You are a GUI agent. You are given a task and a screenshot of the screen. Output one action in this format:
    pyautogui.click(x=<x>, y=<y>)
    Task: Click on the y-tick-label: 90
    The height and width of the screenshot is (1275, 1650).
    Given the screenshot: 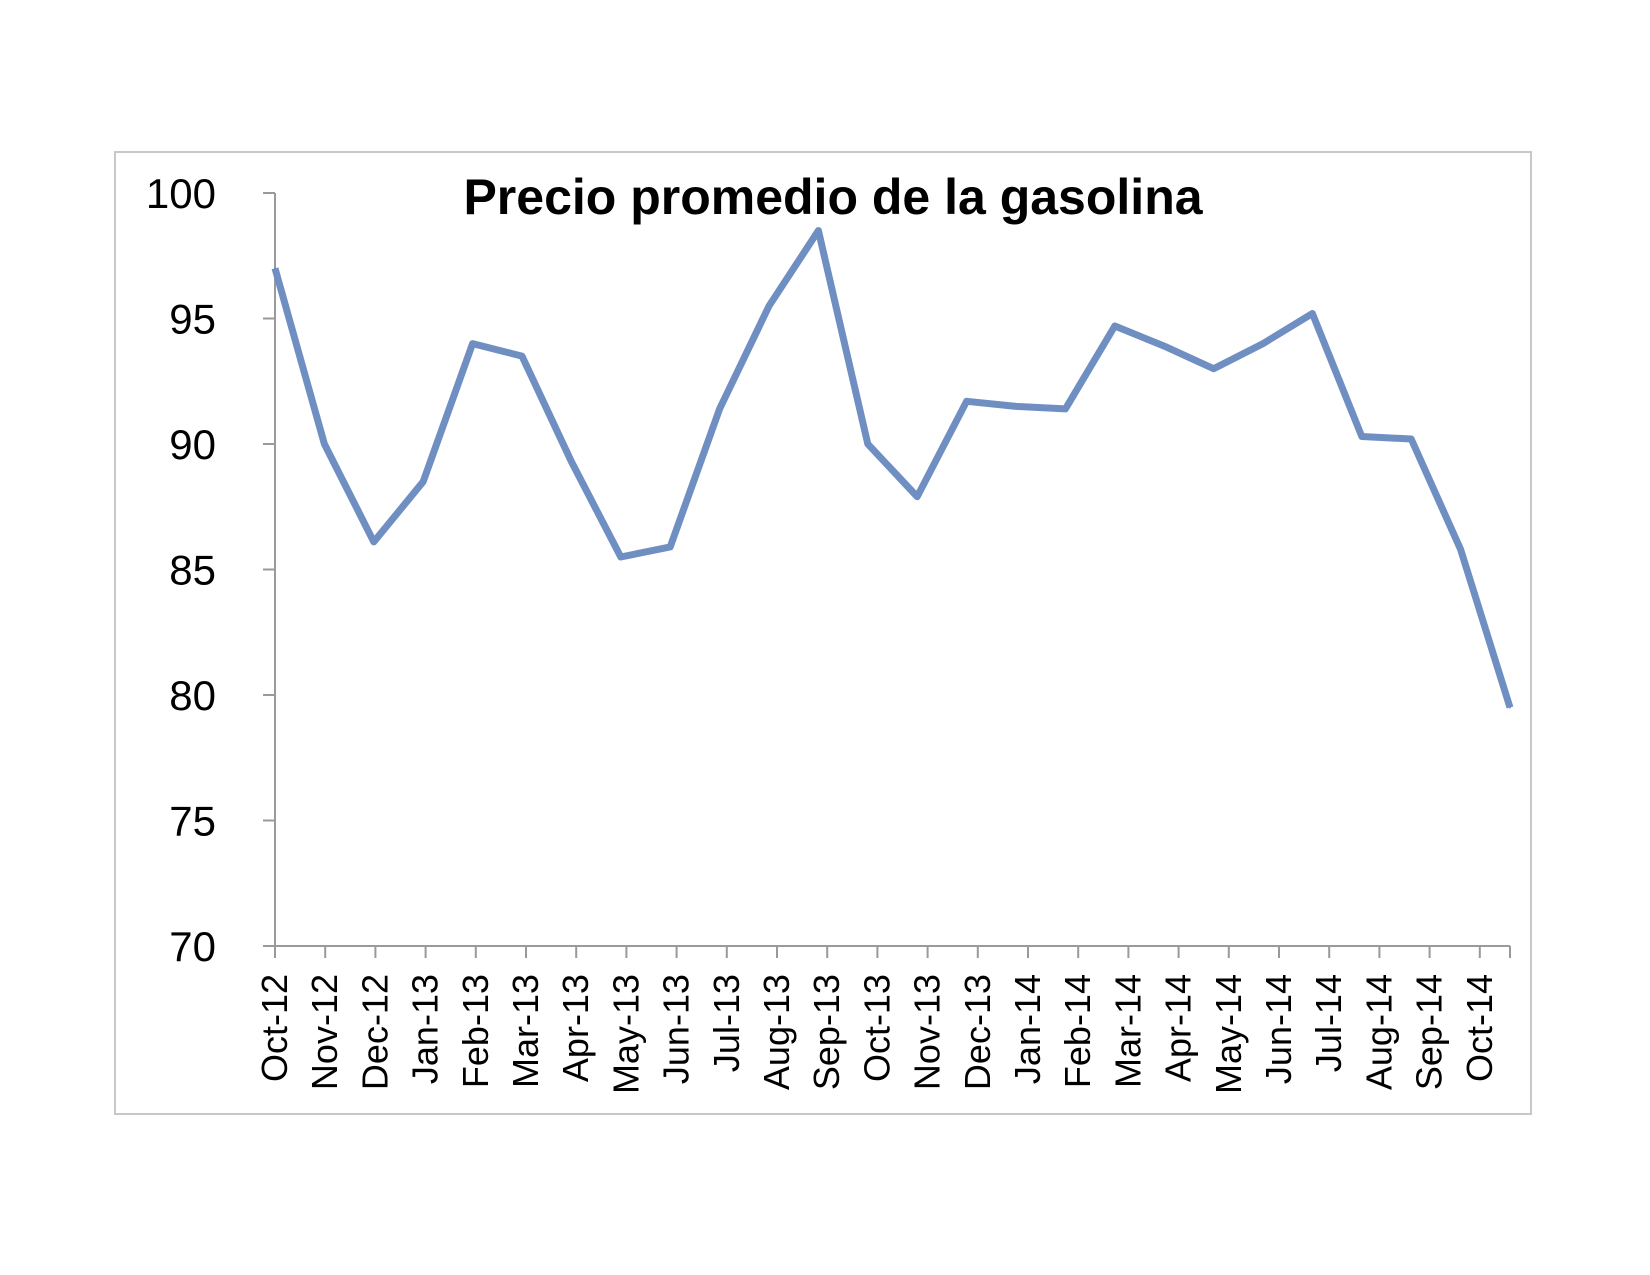 What is the action you would take?
    pyautogui.click(x=192, y=444)
    